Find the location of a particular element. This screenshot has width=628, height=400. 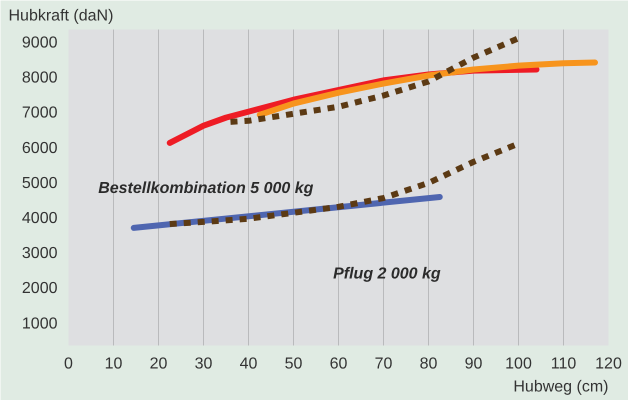

annotation: Bestellkombination 5 000 kg is located at coordinates (206, 188).